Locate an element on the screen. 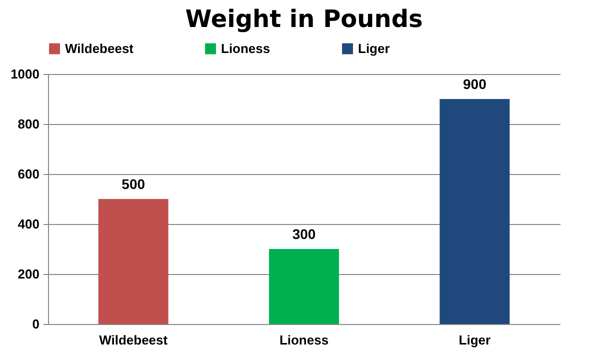 The image size is (600, 363). chart-title: Weight in Pounds is located at coordinates (304, 19).